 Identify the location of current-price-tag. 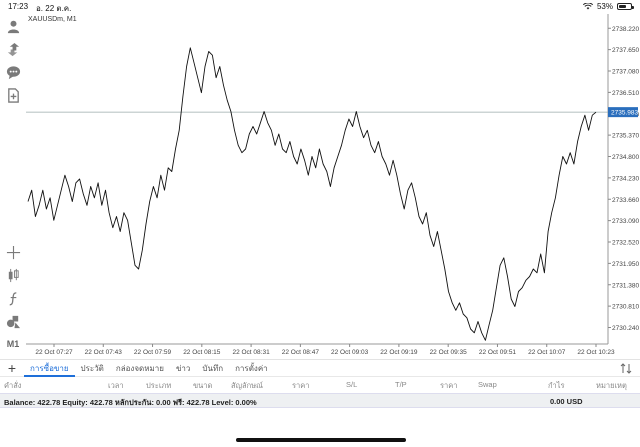
(623, 112).